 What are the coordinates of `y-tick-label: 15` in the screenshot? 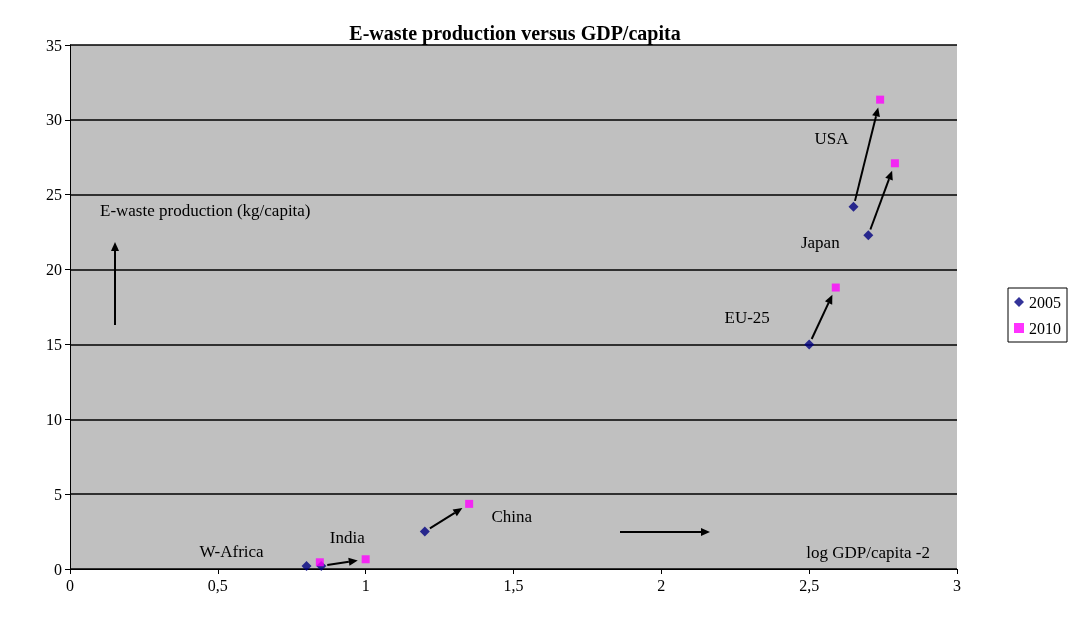 It's located at (54, 344).